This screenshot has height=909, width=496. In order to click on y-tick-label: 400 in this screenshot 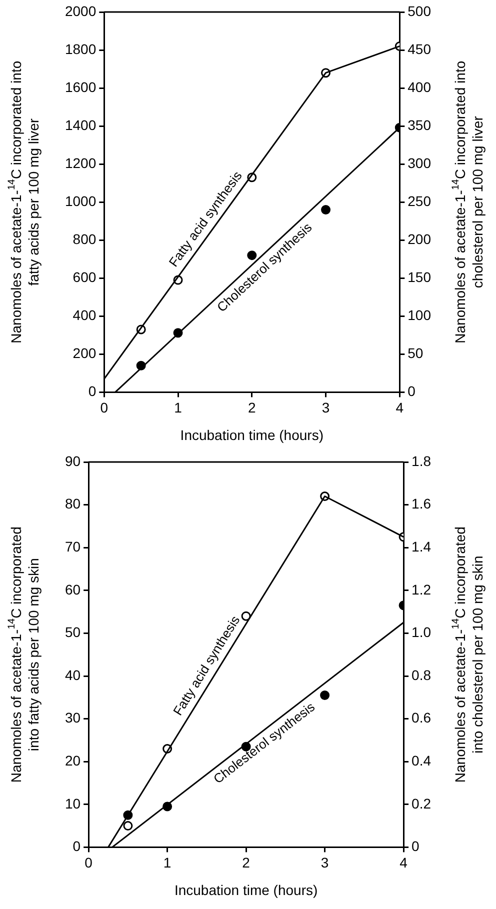, I will do `click(84, 315)`.